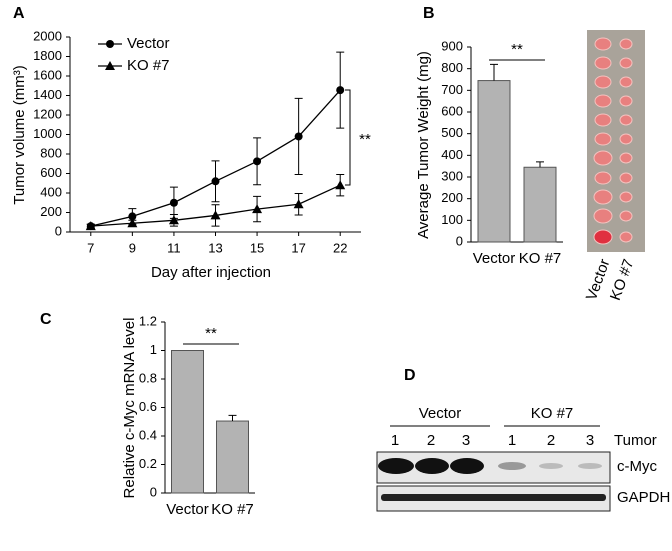 The image size is (672, 551). I want to click on blot-image, so click(493, 481).